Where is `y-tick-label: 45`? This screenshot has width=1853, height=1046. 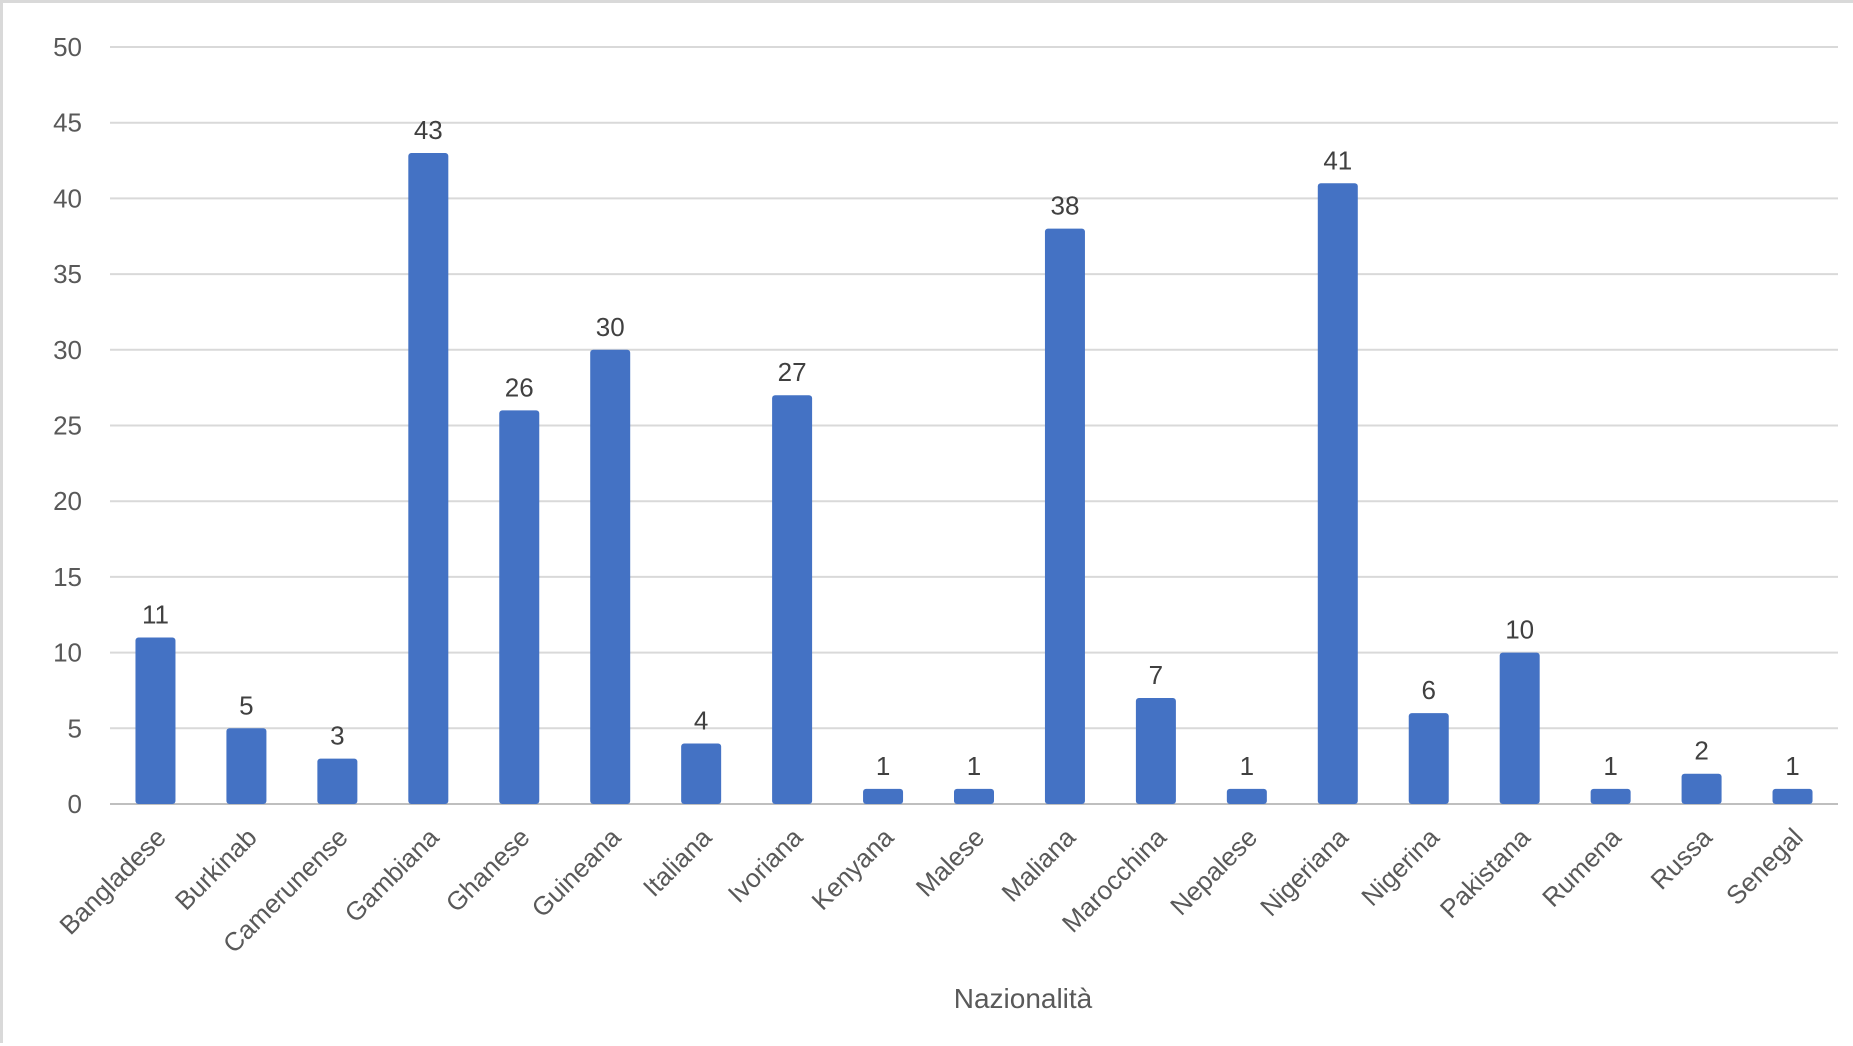 y-tick-label: 45 is located at coordinates (67, 123).